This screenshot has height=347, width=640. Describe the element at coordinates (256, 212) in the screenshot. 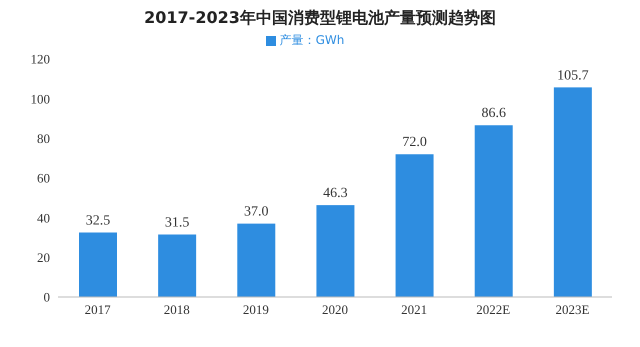

I see `text: 37.0` at that location.